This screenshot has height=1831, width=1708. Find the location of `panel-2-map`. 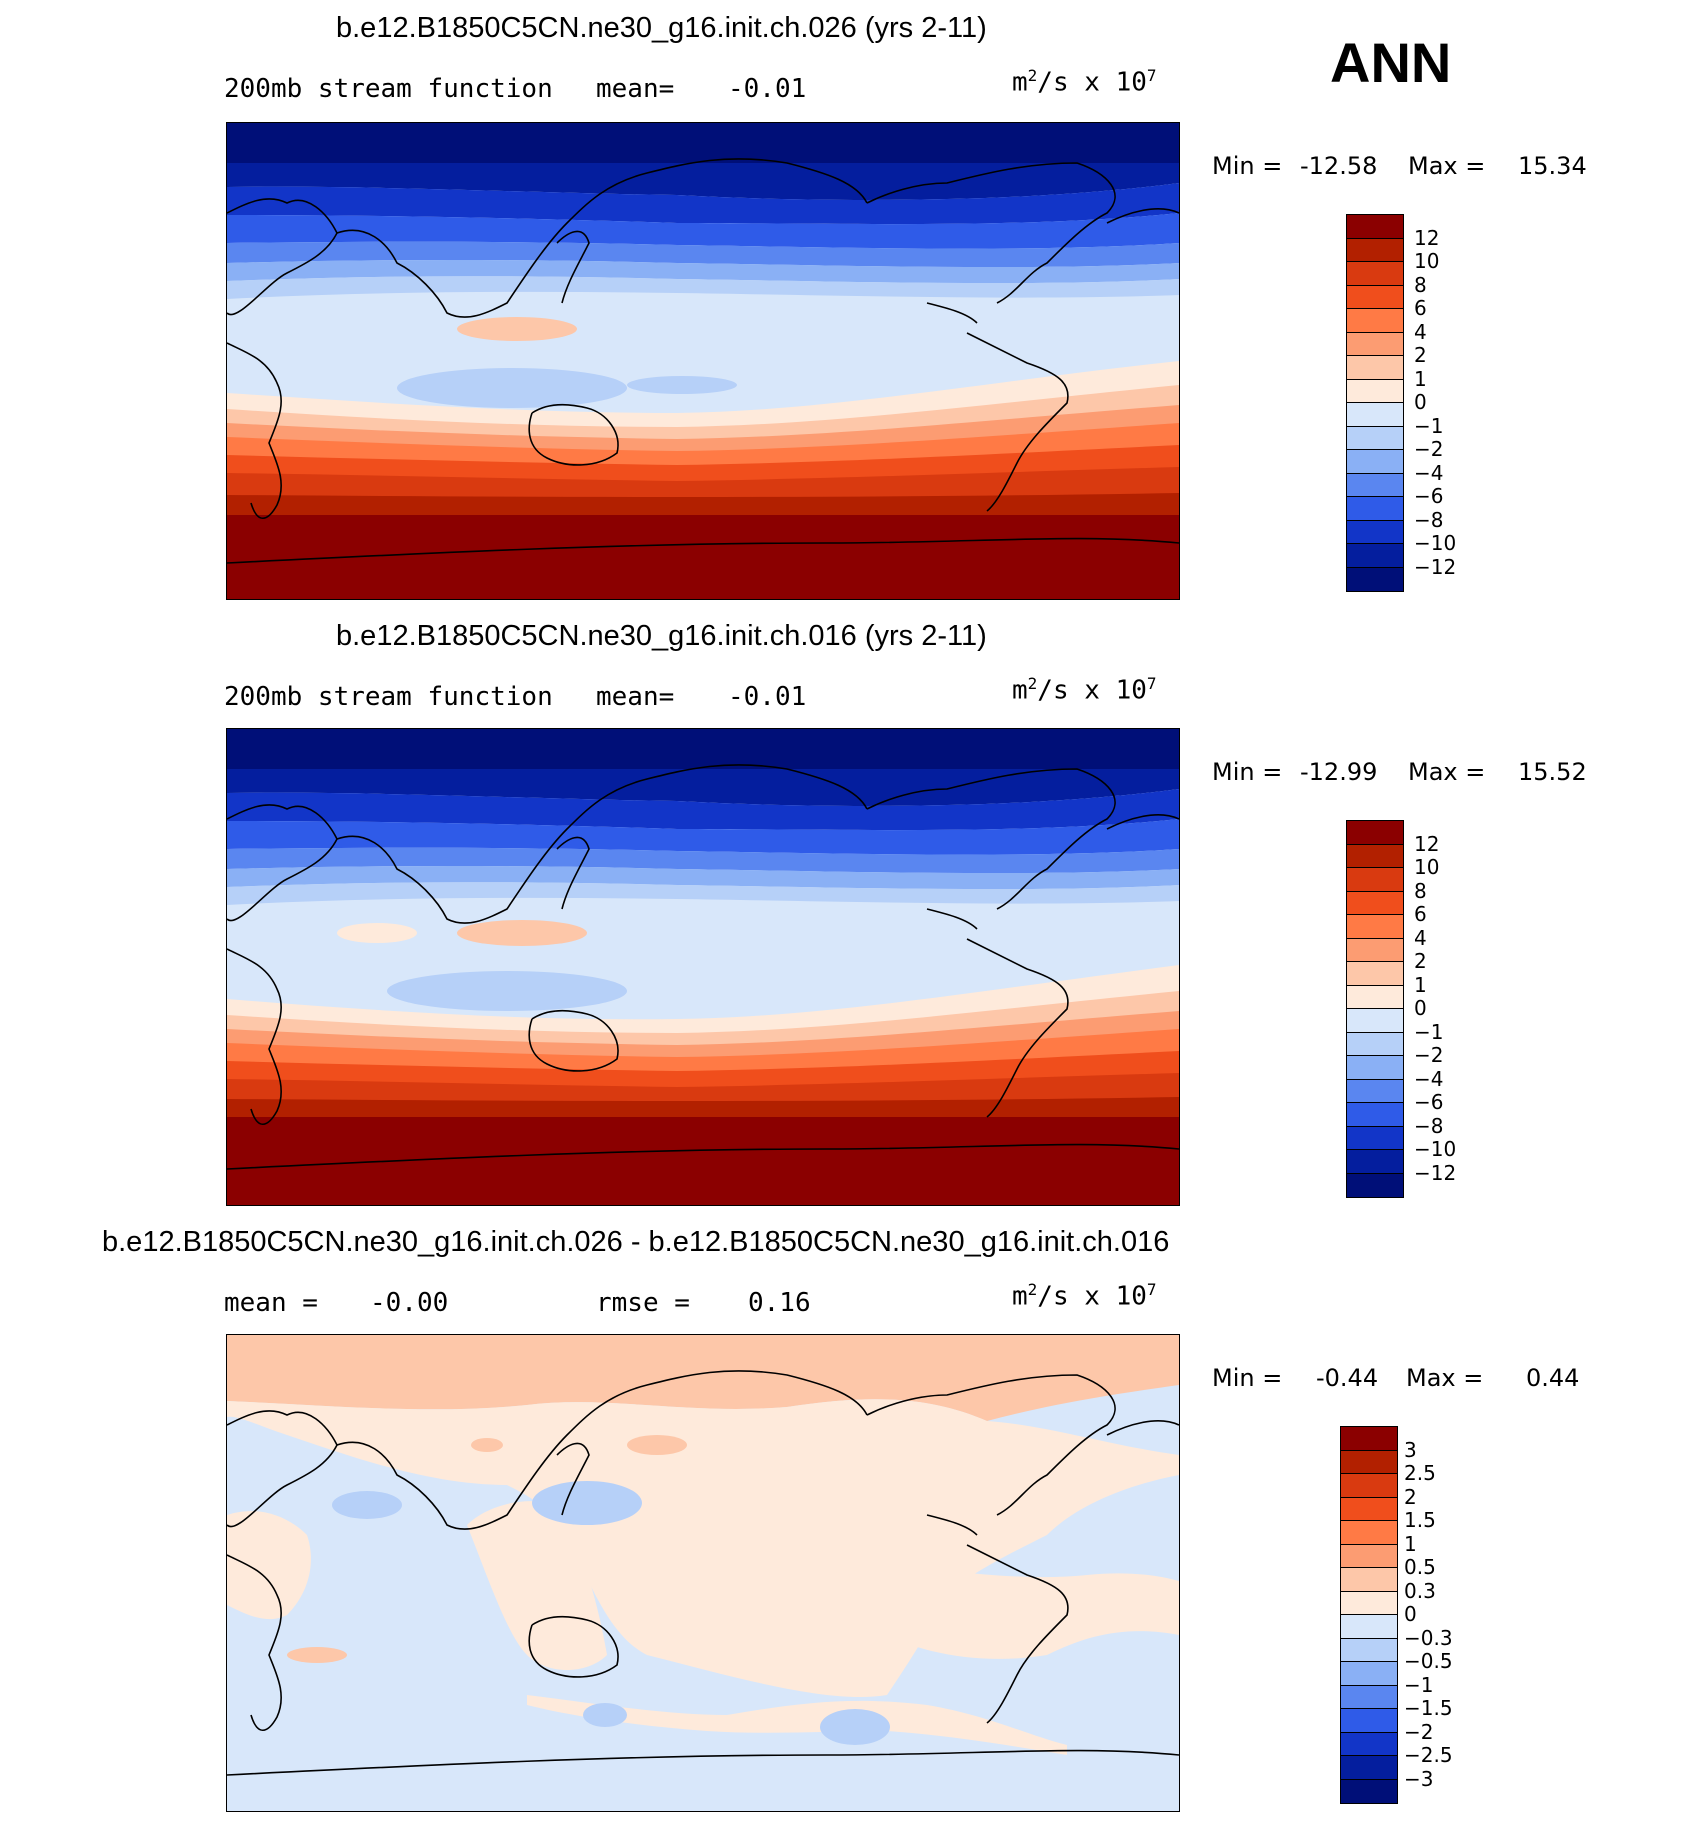

panel-2-map is located at coordinates (703, 967).